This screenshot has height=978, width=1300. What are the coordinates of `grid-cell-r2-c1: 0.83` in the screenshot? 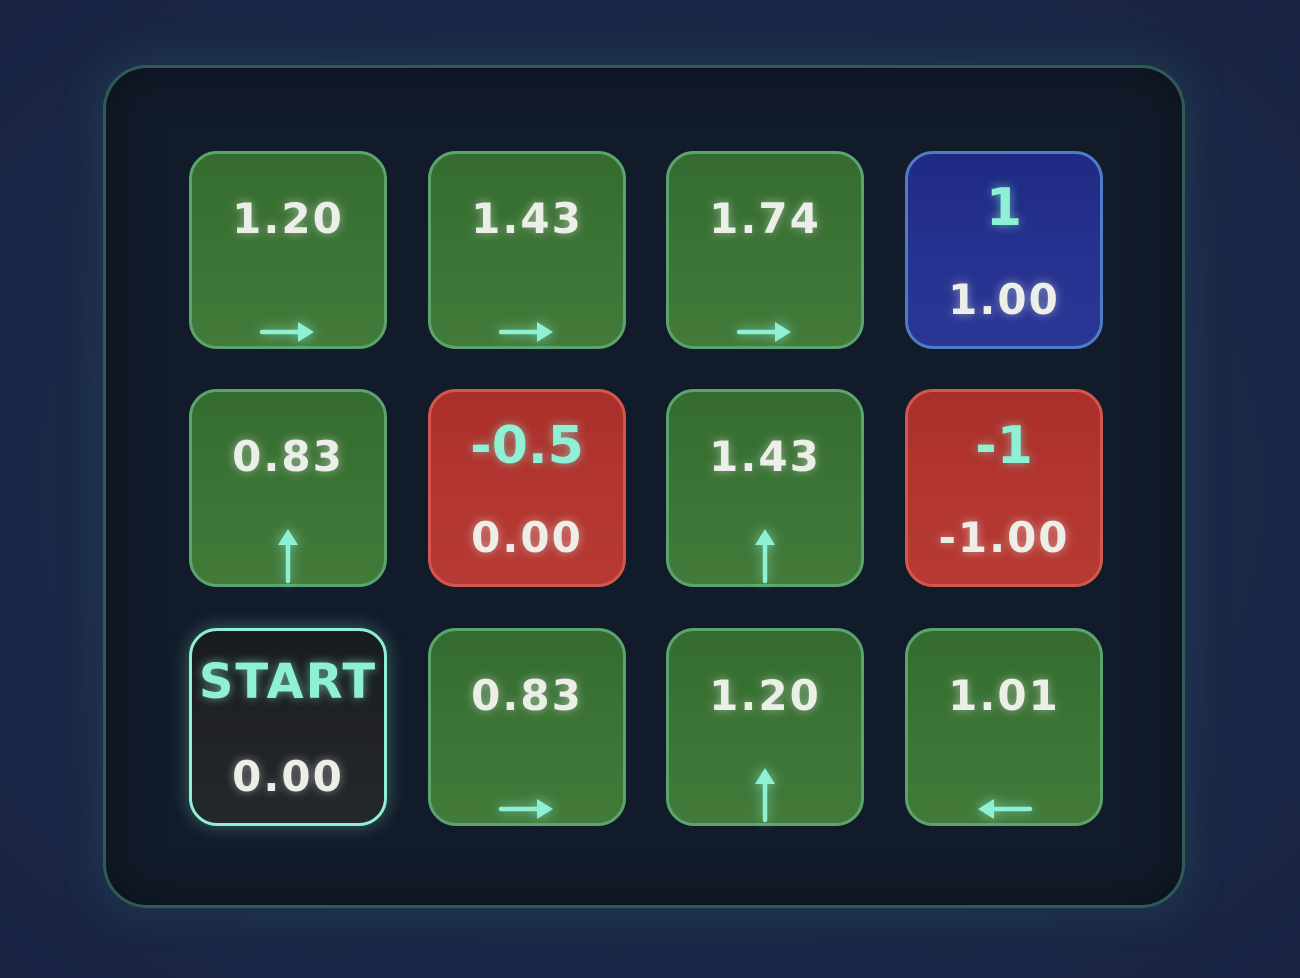 It's located at (288, 488).